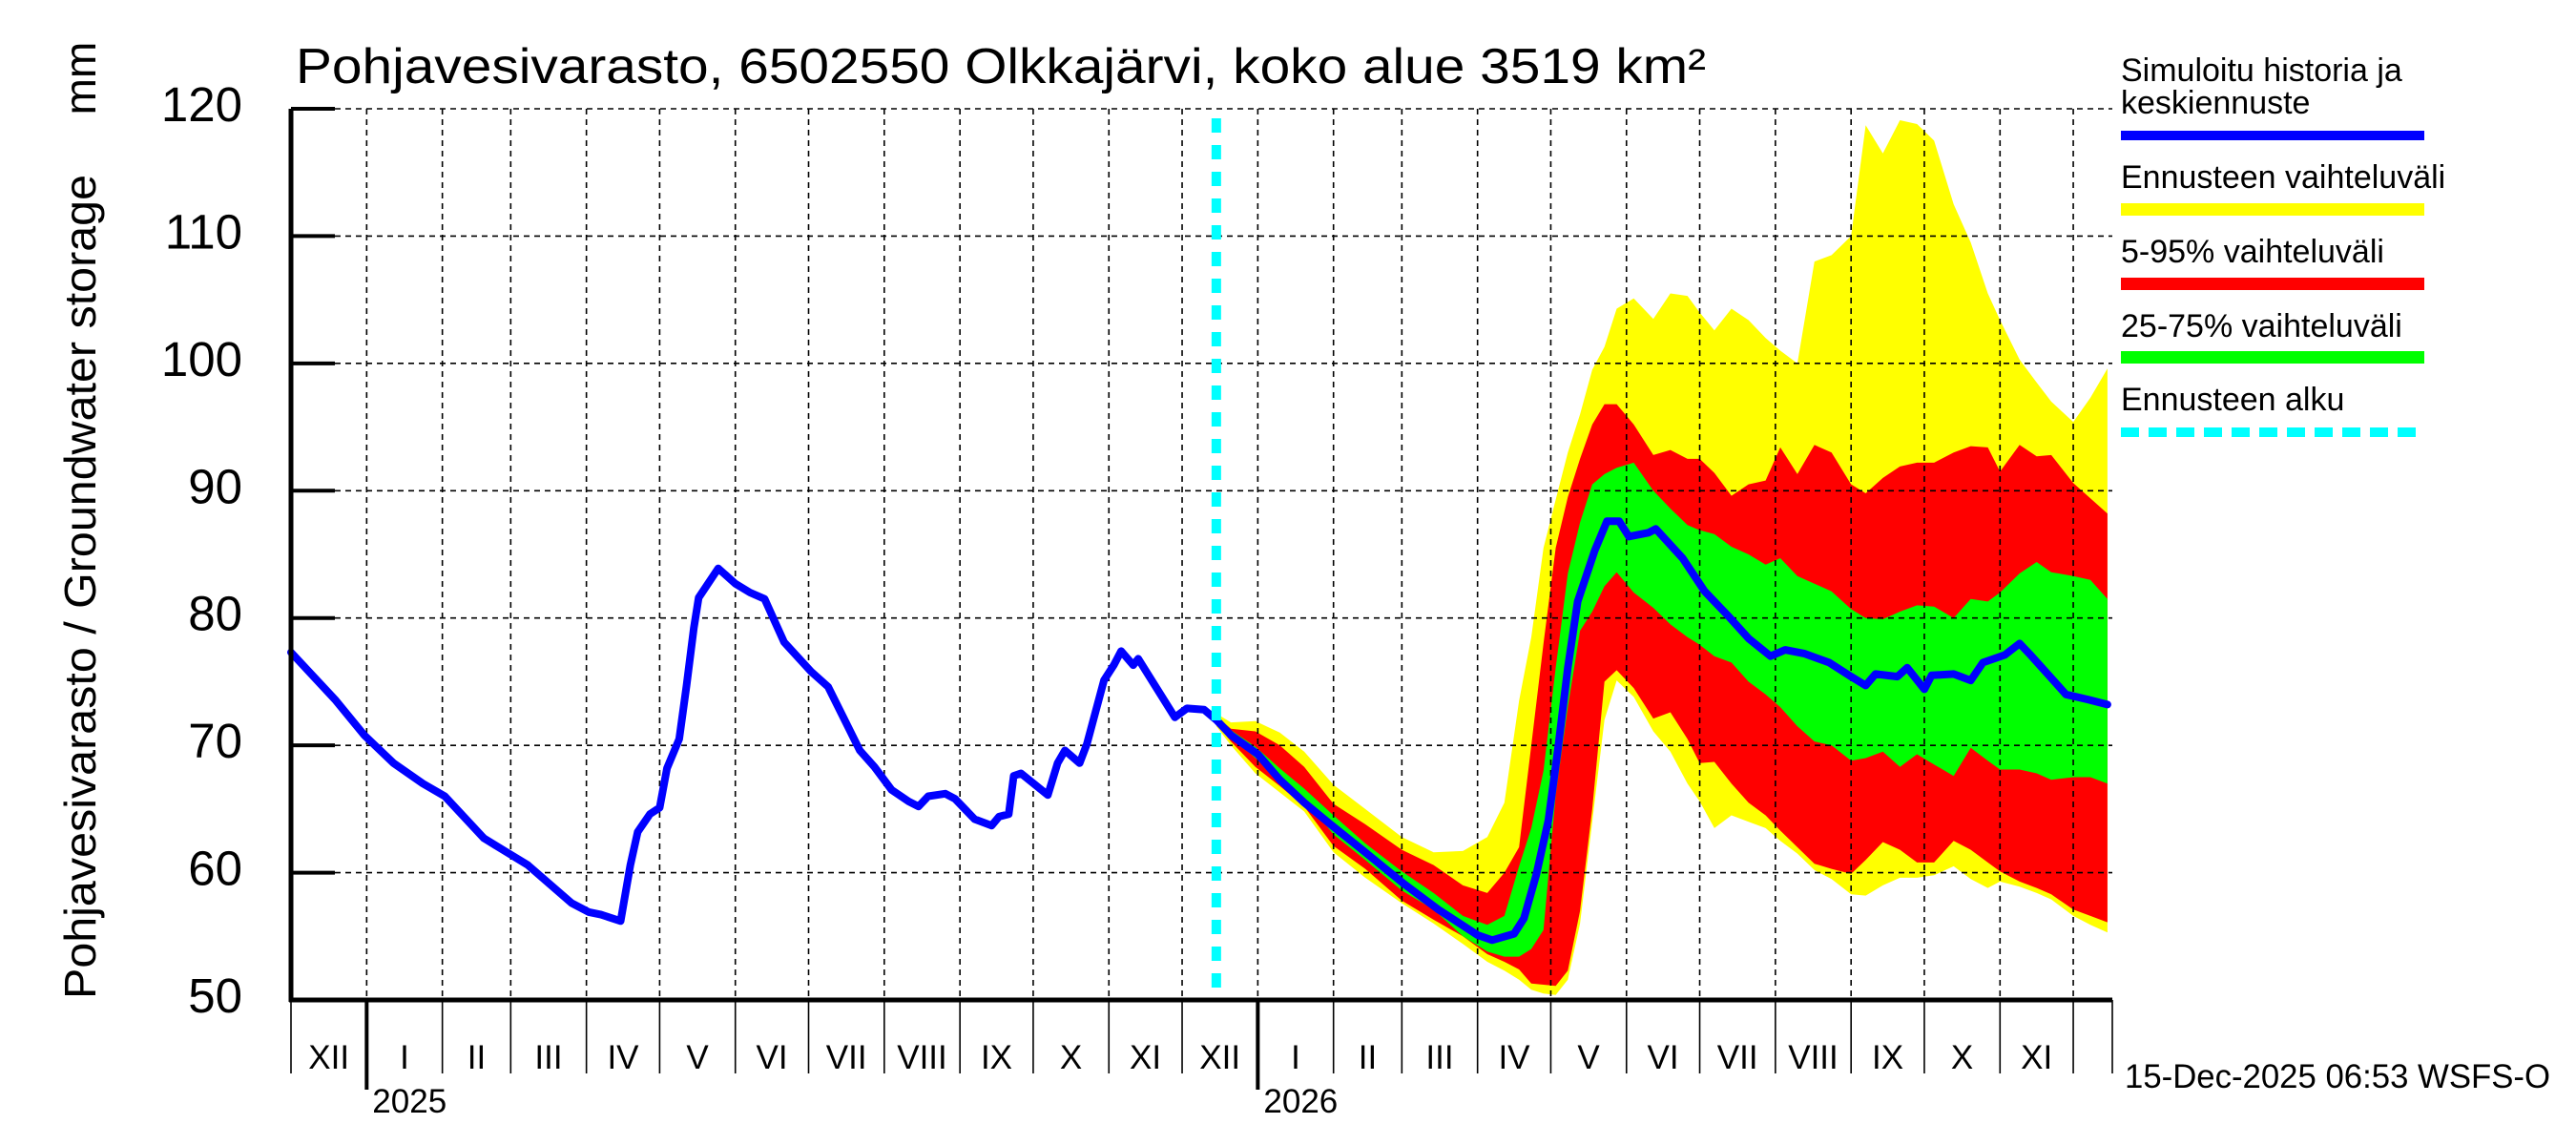  What do you see at coordinates (2261, 70) in the screenshot?
I see `legend-label-history-line1: Simuloitu historia ja` at bounding box center [2261, 70].